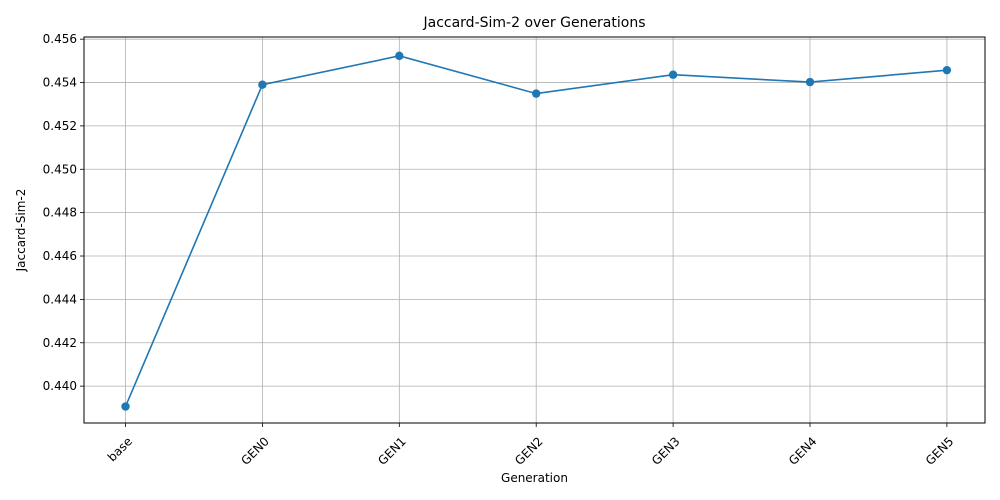 The height and width of the screenshot is (500, 1000). What do you see at coordinates (255, 451) in the screenshot?
I see `x-tick-label: GEN0` at bounding box center [255, 451].